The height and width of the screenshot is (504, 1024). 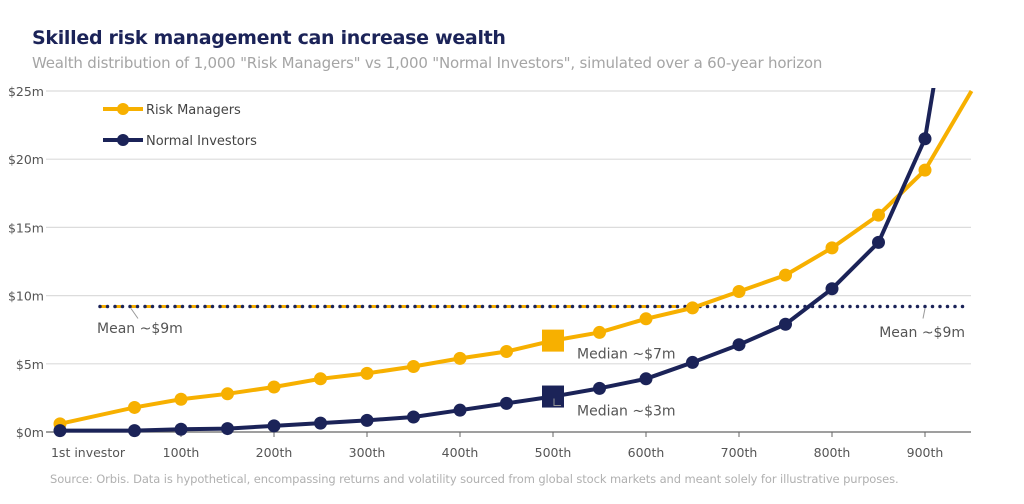 I want to click on y-tick-label: $10m, so click(x=26, y=296).